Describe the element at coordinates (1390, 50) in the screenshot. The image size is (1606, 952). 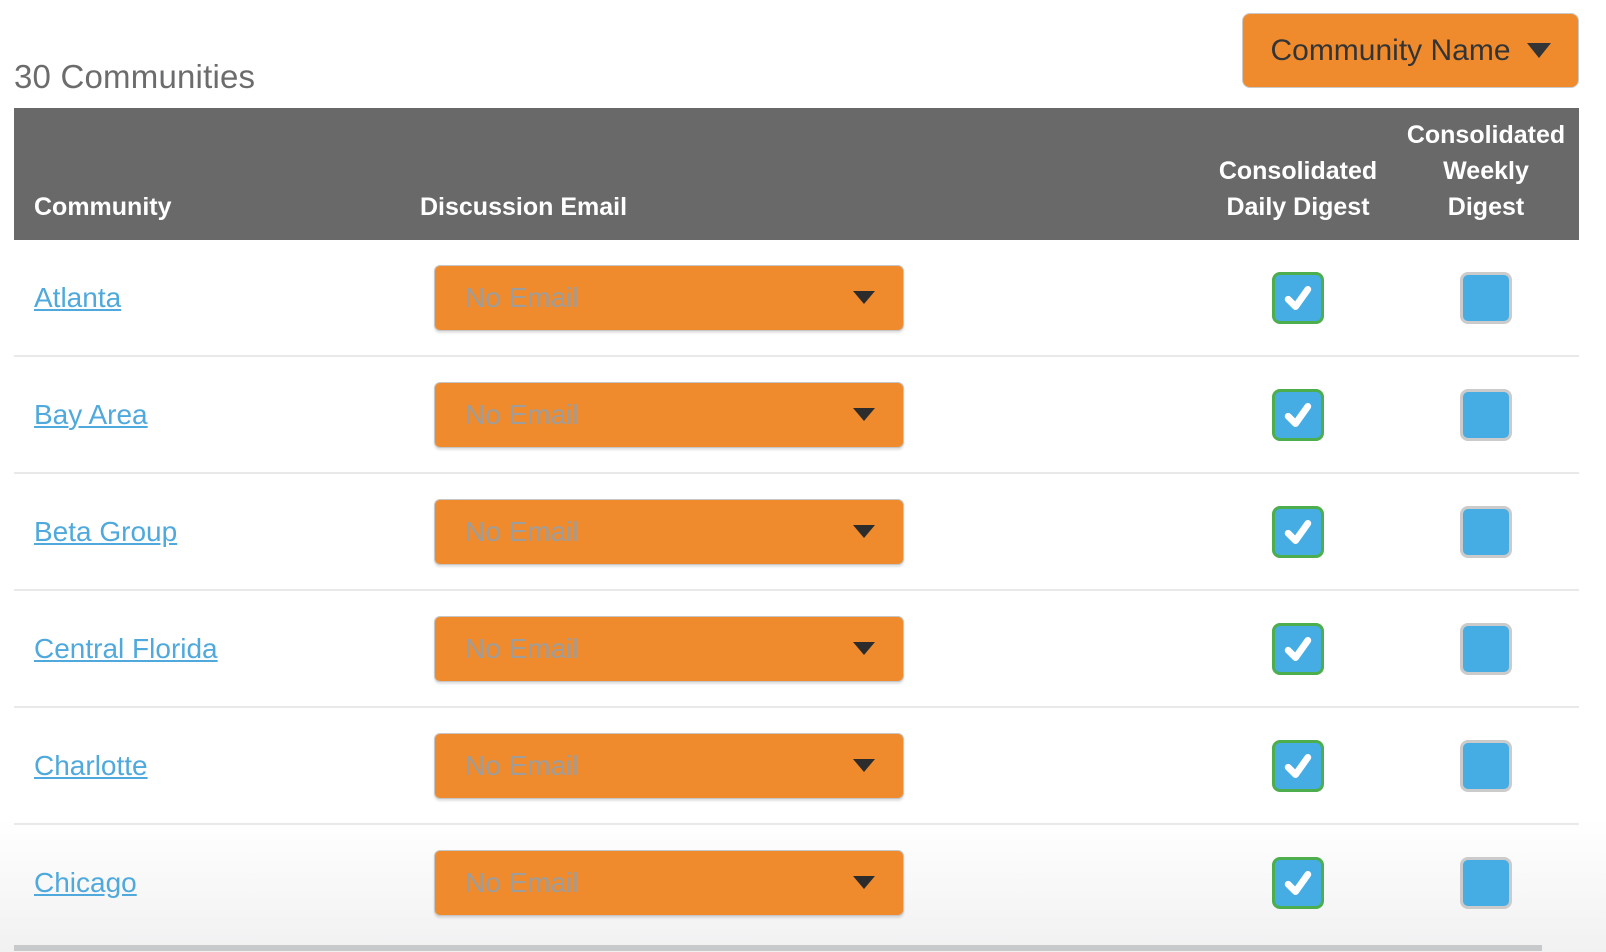
I see `sort-by-label: Community Name` at that location.